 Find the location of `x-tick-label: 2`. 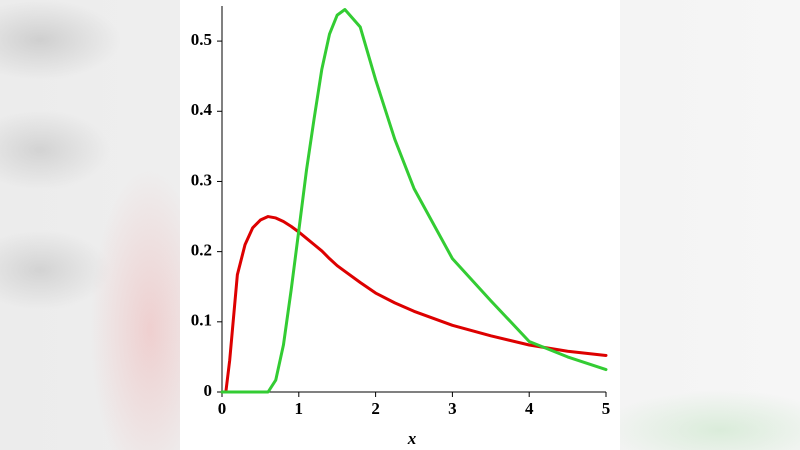

x-tick-label: 2 is located at coordinates (375, 408).